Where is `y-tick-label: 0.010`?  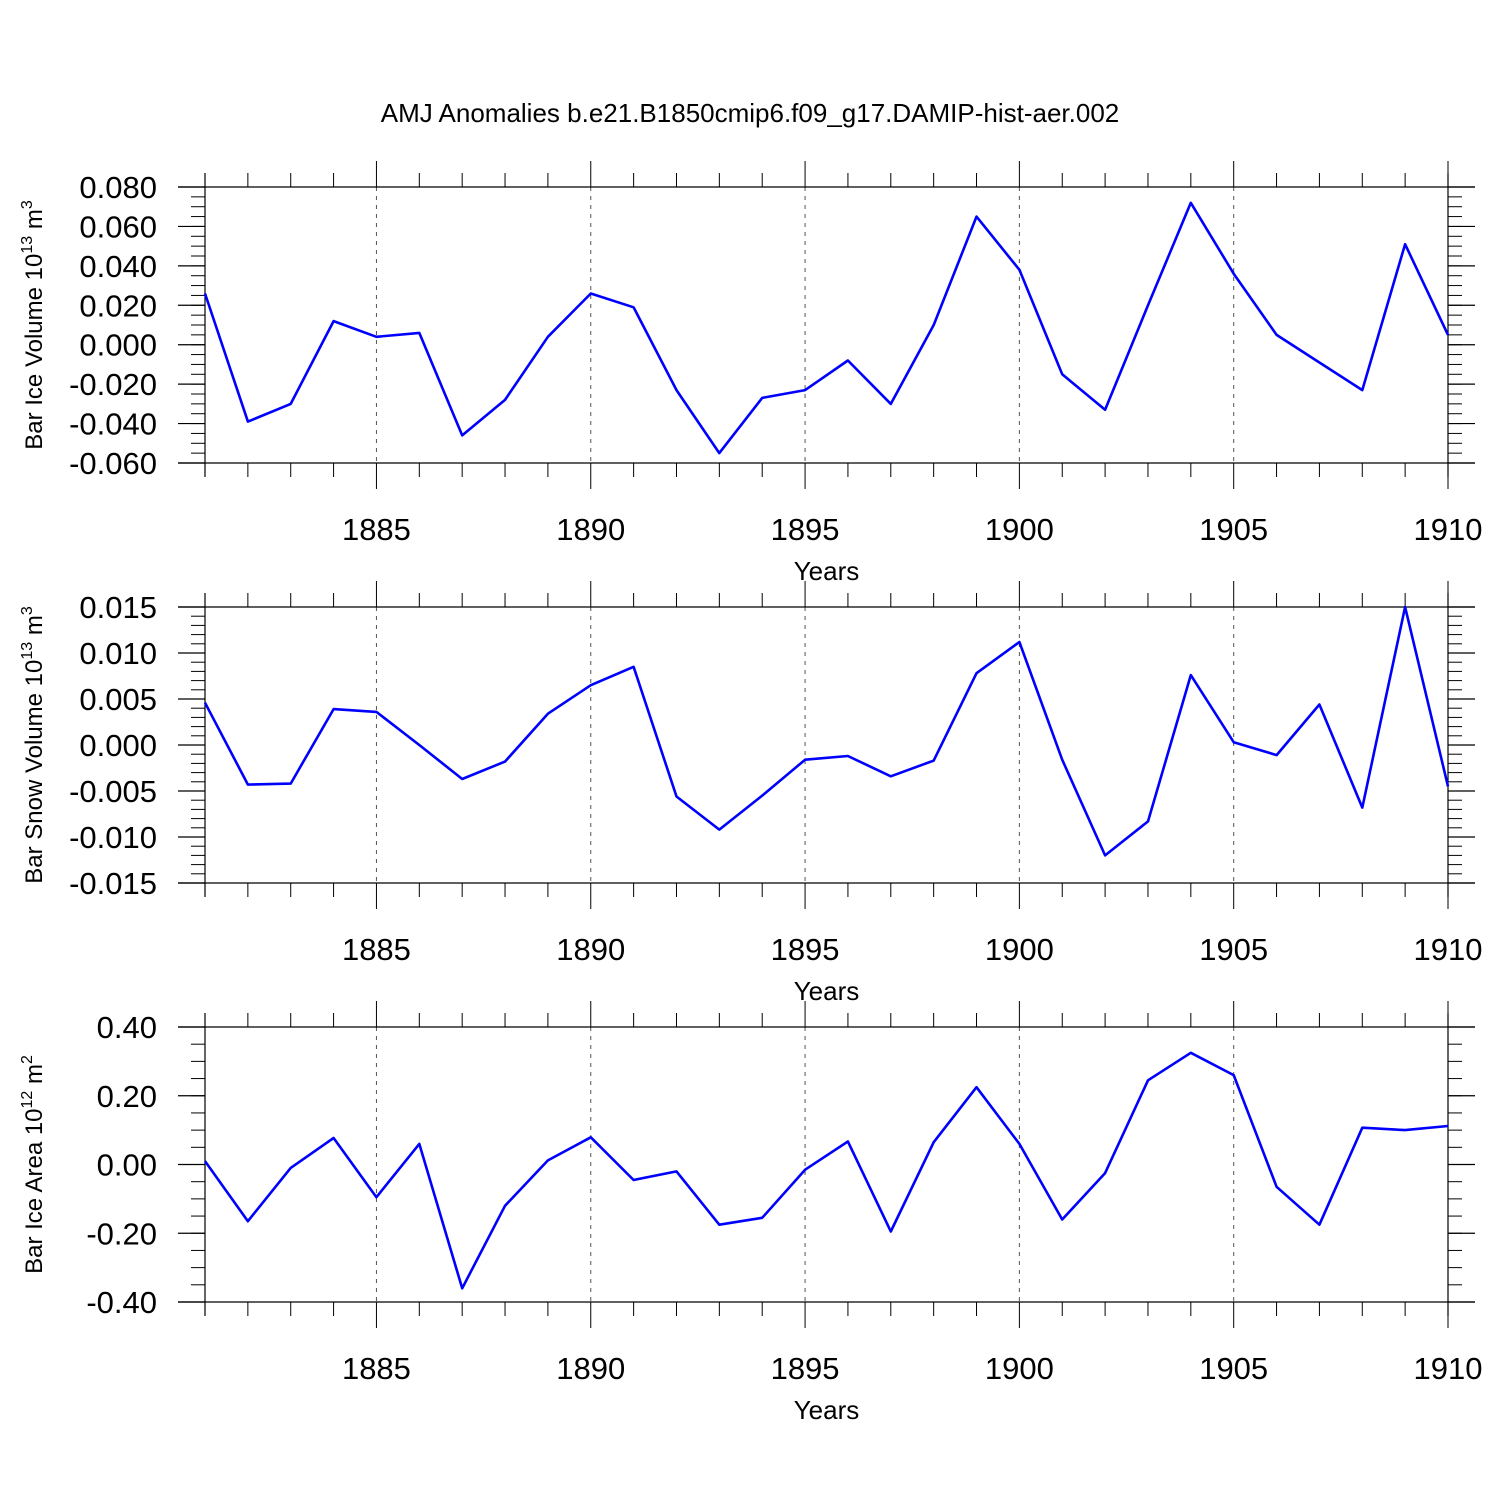 y-tick-label: 0.010 is located at coordinates (118, 653).